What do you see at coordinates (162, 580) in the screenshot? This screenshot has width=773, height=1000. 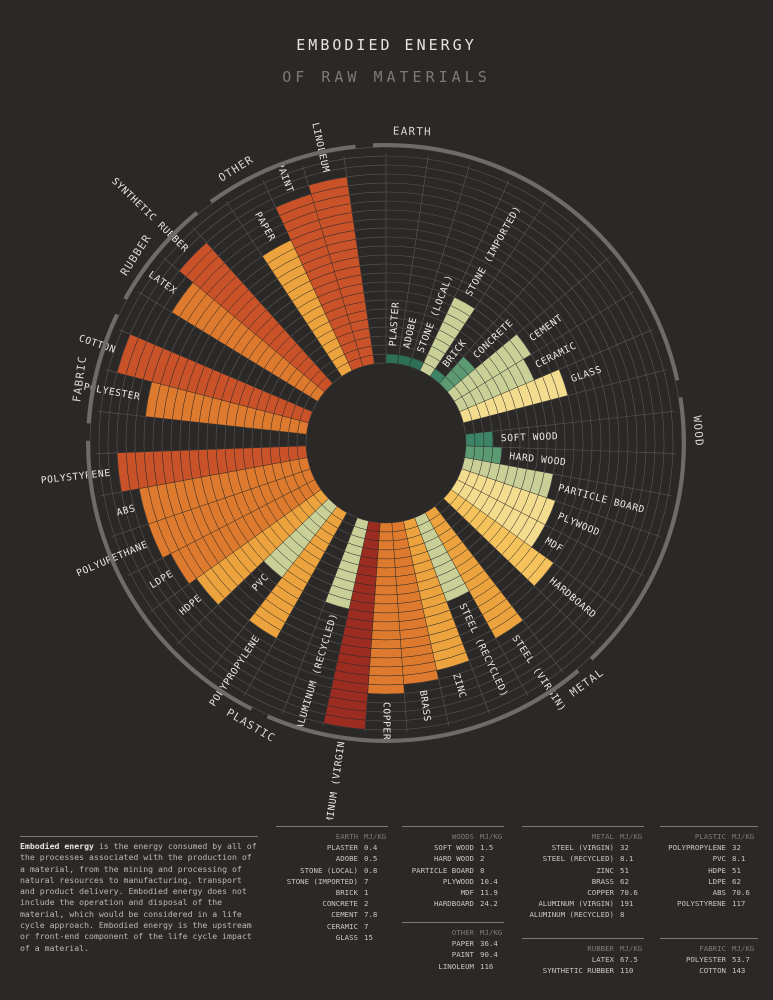 I see `bar-label: LDPE` at bounding box center [162, 580].